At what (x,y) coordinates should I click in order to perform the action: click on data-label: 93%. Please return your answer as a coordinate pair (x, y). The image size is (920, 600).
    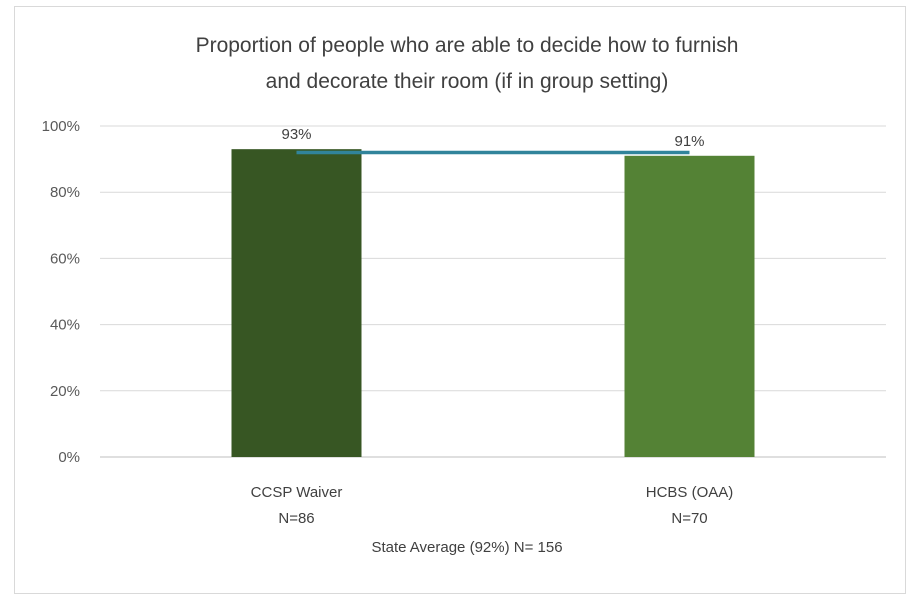
    Looking at the image, I should click on (296, 134).